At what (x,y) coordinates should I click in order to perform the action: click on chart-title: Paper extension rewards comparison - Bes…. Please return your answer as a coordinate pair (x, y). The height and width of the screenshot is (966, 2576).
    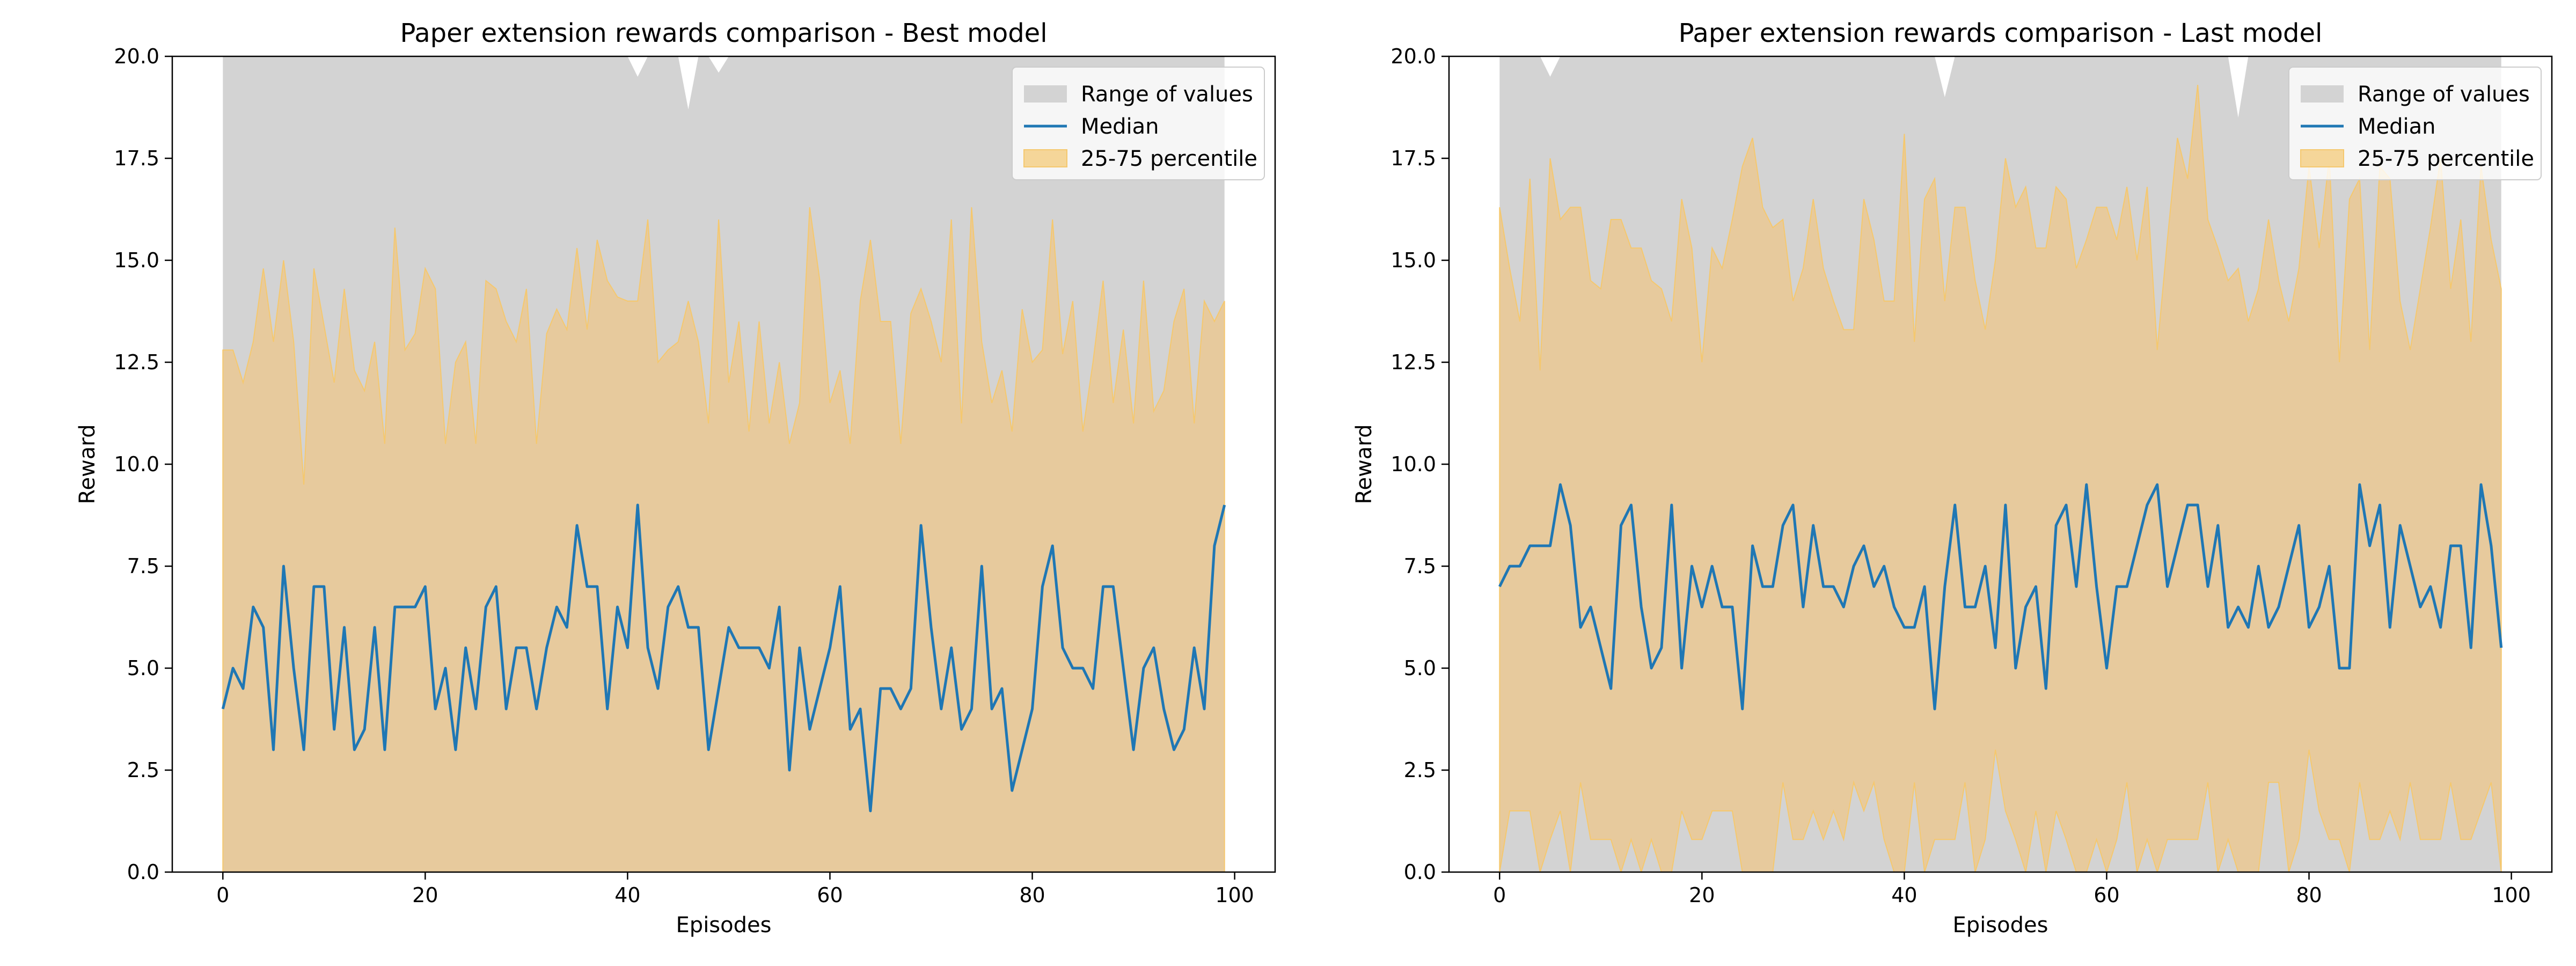
    Looking at the image, I should click on (723, 33).